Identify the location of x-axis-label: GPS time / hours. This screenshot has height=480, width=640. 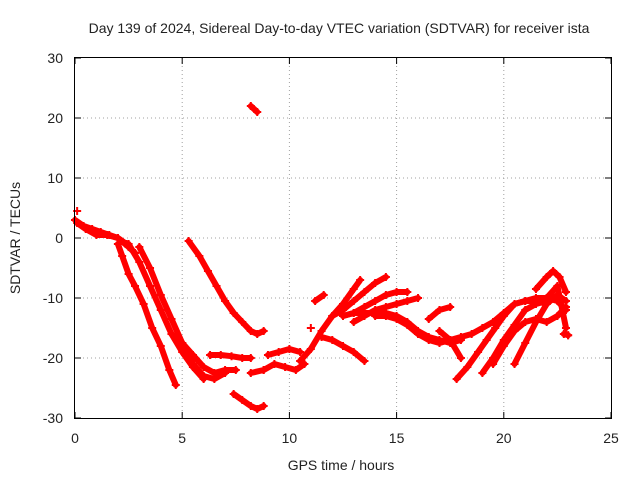
(341, 465).